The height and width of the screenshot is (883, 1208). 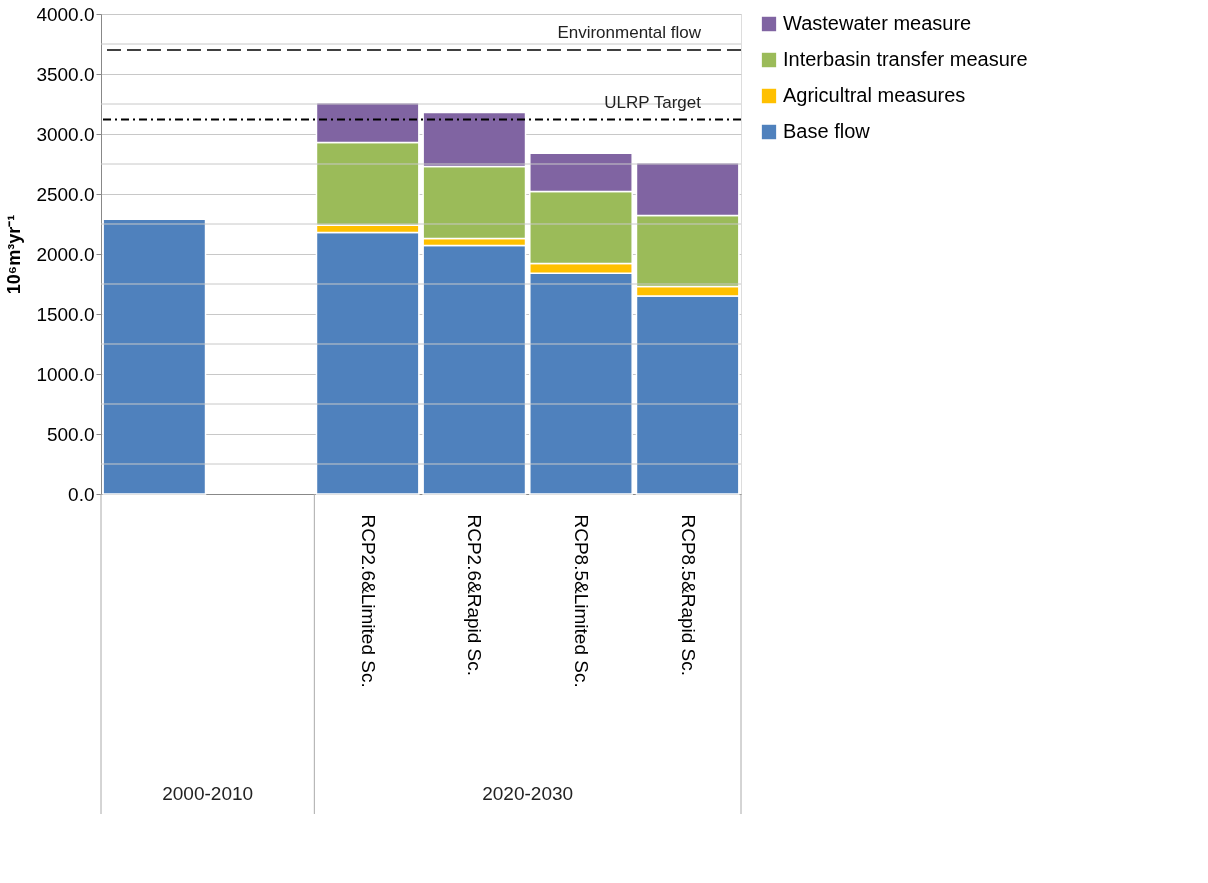 I want to click on y-tick-label: 2000.0, so click(x=65, y=254).